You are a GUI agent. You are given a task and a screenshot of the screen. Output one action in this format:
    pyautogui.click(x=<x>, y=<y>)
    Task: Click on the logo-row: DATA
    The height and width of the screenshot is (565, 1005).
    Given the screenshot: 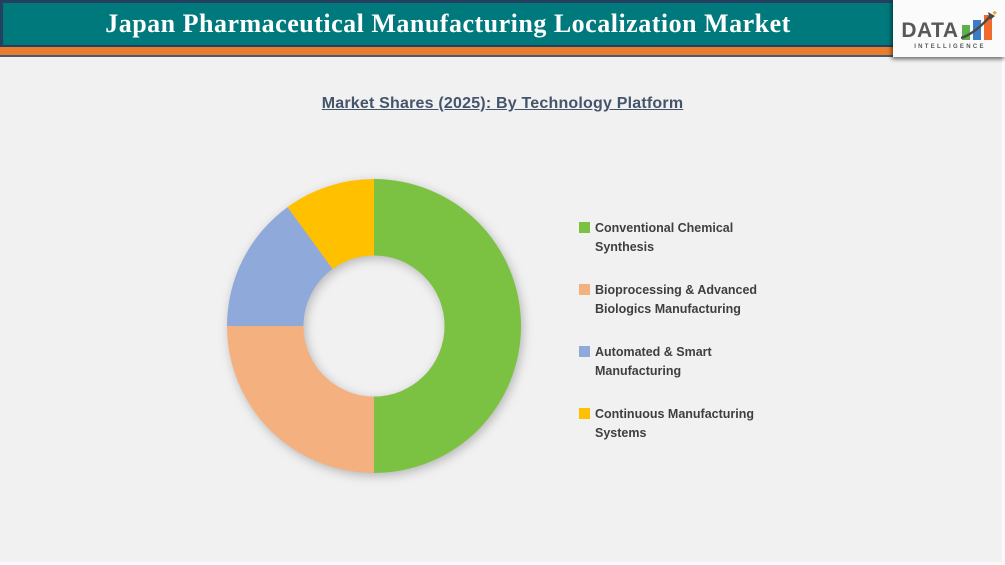 What is the action you would take?
    pyautogui.click(x=949, y=27)
    